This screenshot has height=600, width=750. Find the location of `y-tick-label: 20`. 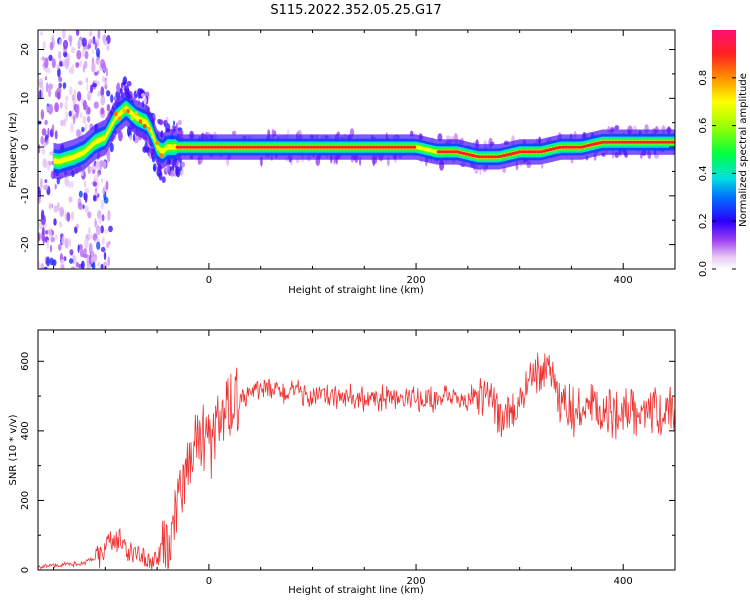

y-tick-label: 20 is located at coordinates (25, 49).